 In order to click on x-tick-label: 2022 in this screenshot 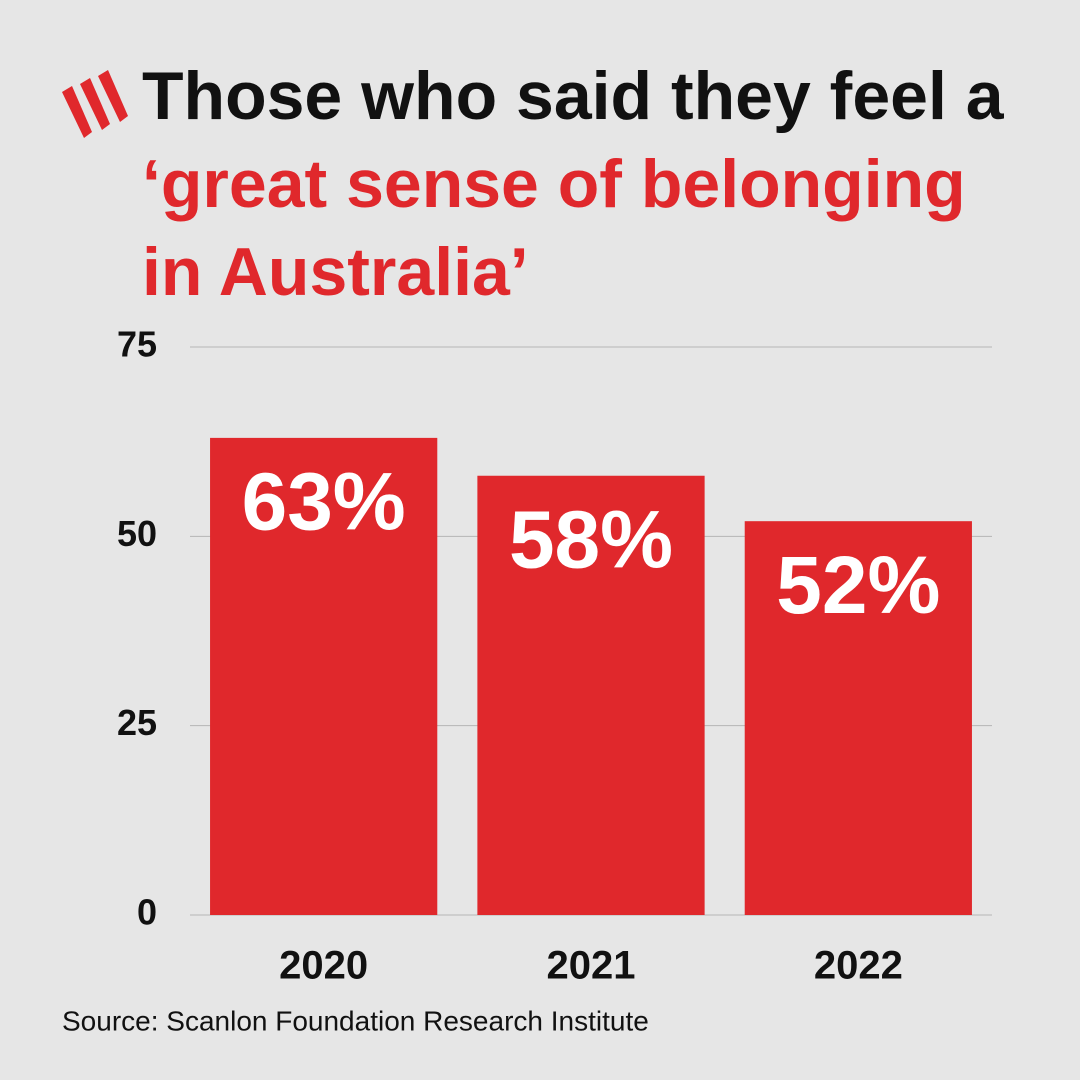, I will do `click(858, 966)`.